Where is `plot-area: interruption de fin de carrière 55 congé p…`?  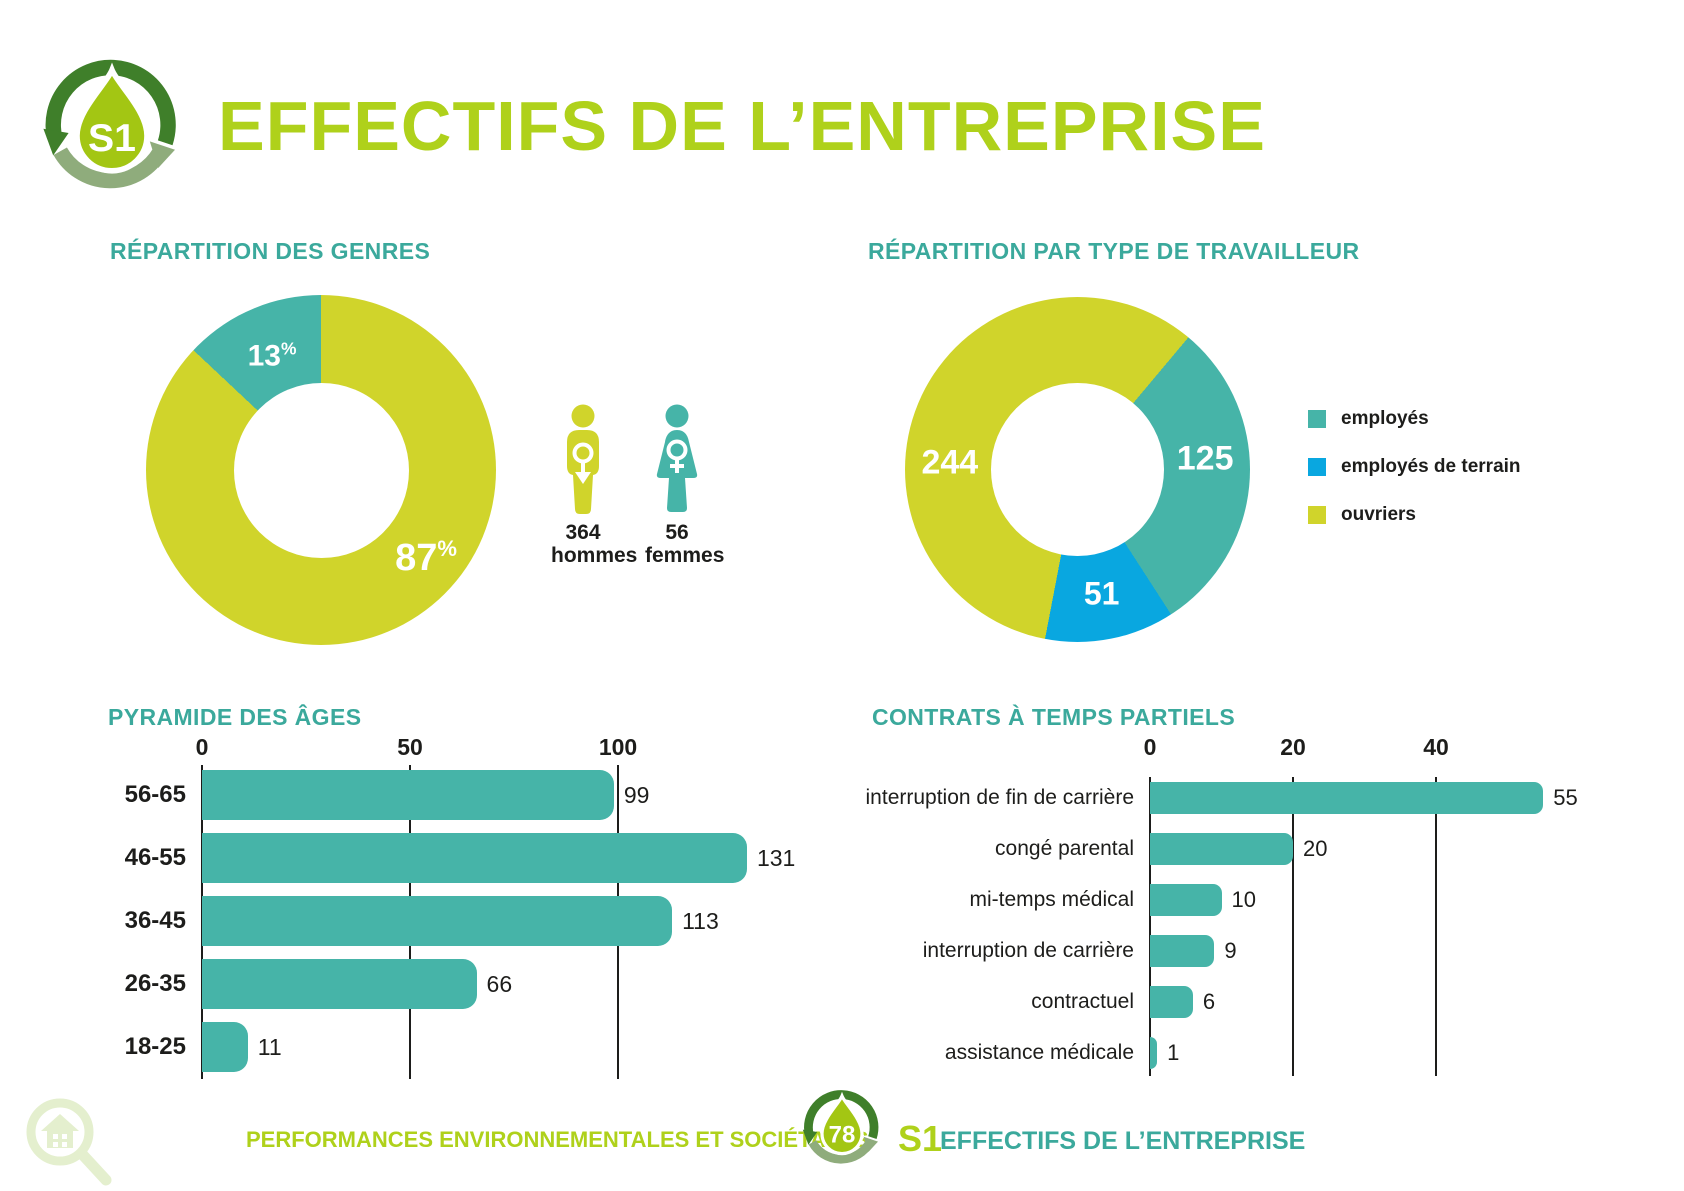
plot-area: interruption de fin de carrière 55 congé p… is located at coordinates (1228, 926).